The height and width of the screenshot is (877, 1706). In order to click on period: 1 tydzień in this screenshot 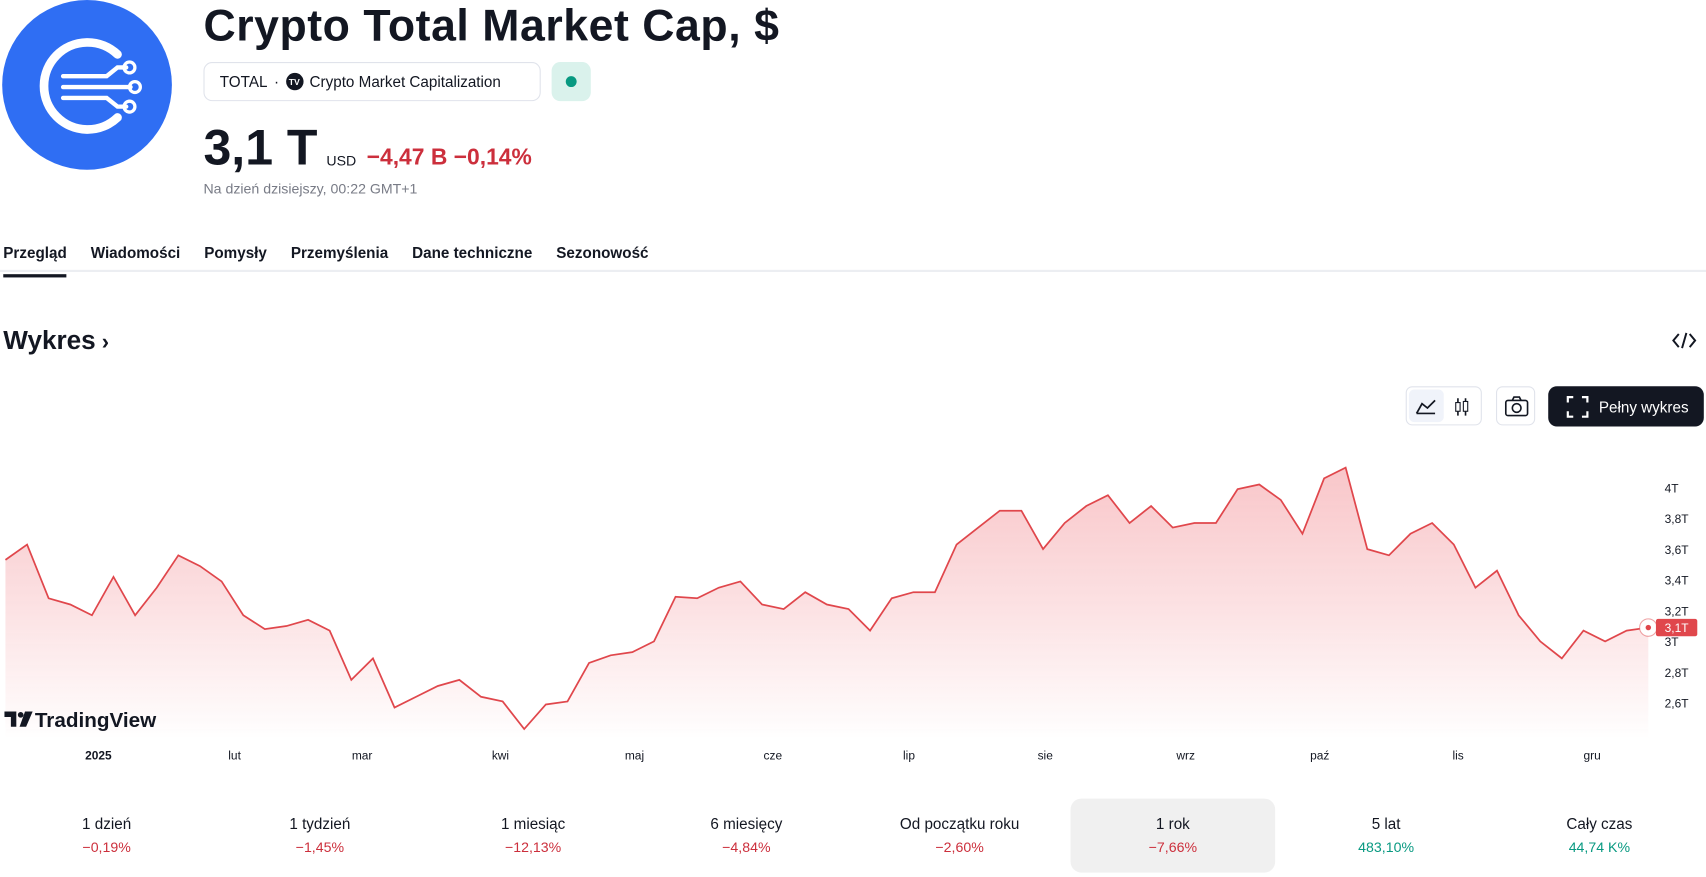, I will do `click(320, 823)`.